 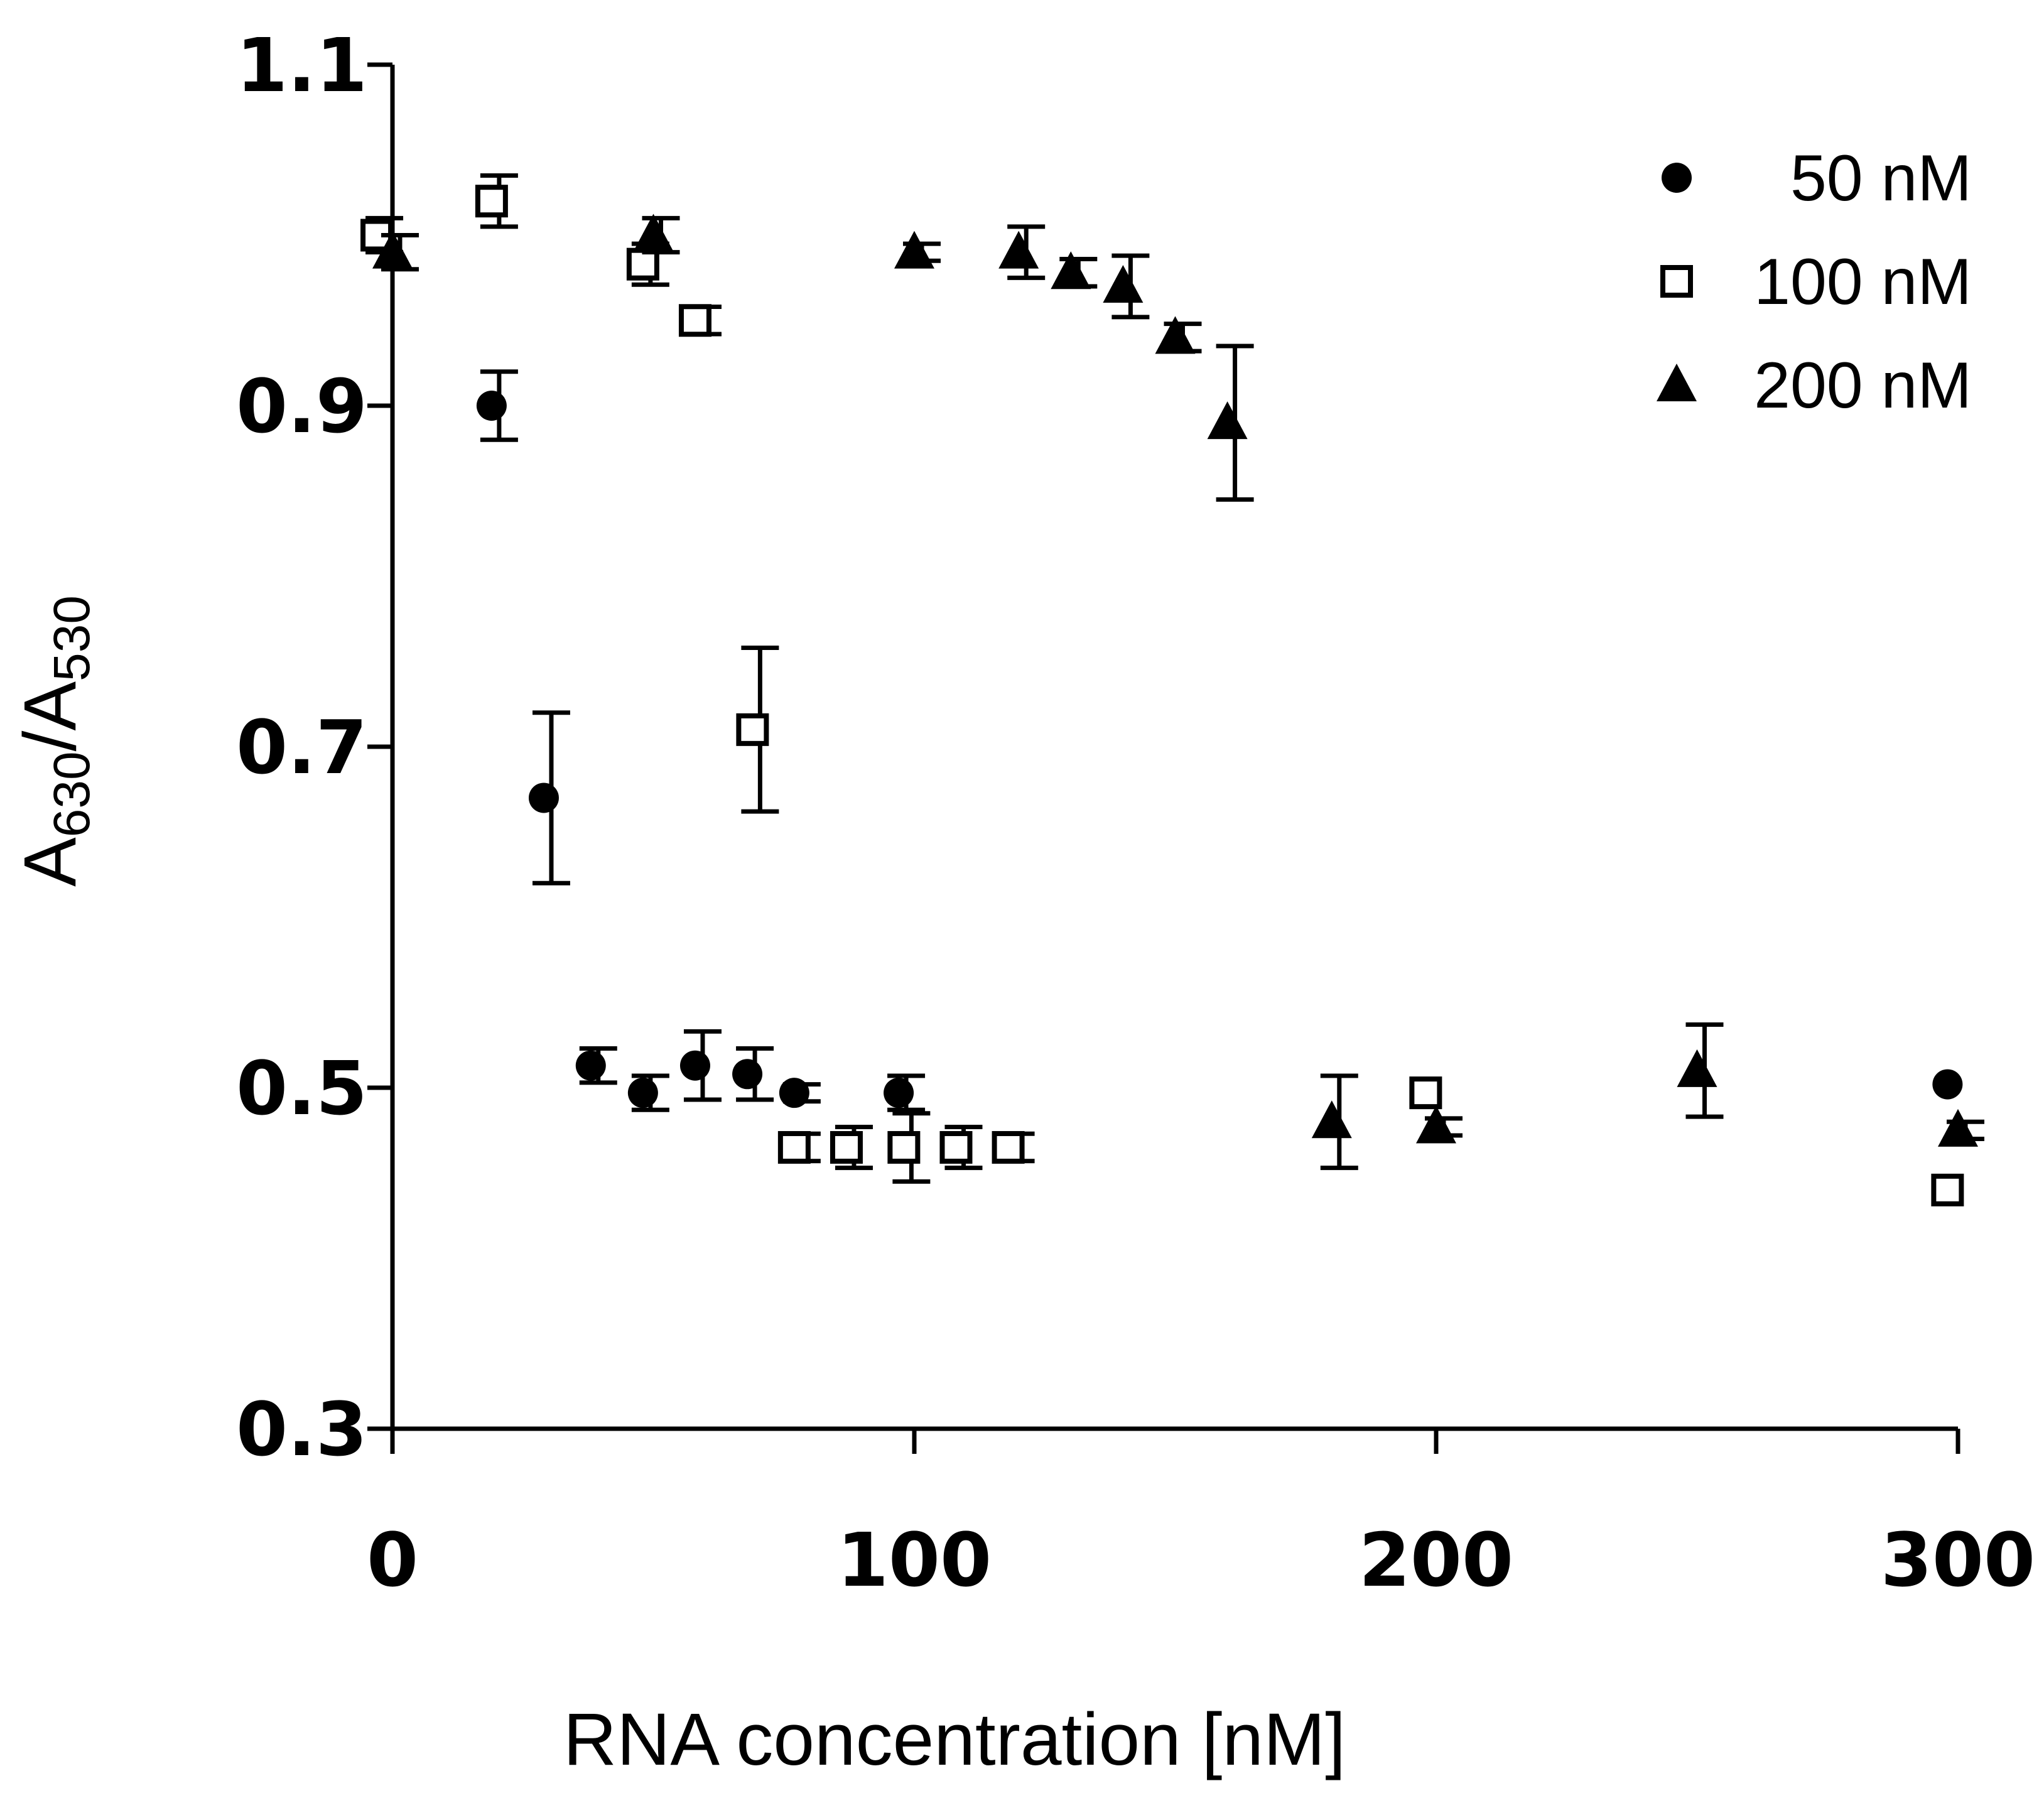 What do you see at coordinates (1881, 178) in the screenshot?
I see `legend-label: 50 nM` at bounding box center [1881, 178].